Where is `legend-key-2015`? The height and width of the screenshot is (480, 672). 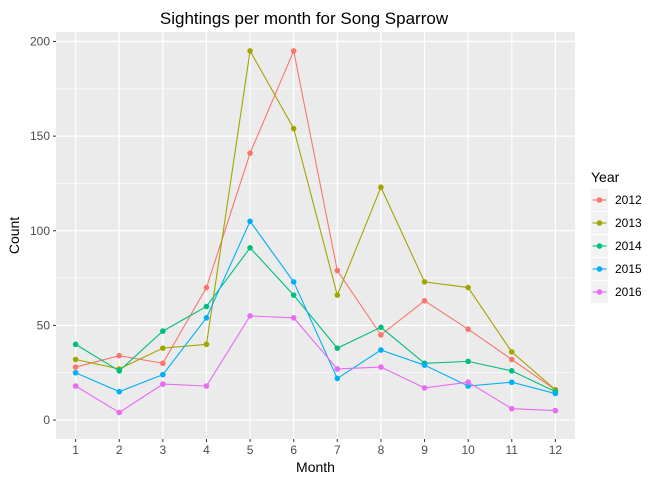 legend-key-2015 is located at coordinates (599, 269).